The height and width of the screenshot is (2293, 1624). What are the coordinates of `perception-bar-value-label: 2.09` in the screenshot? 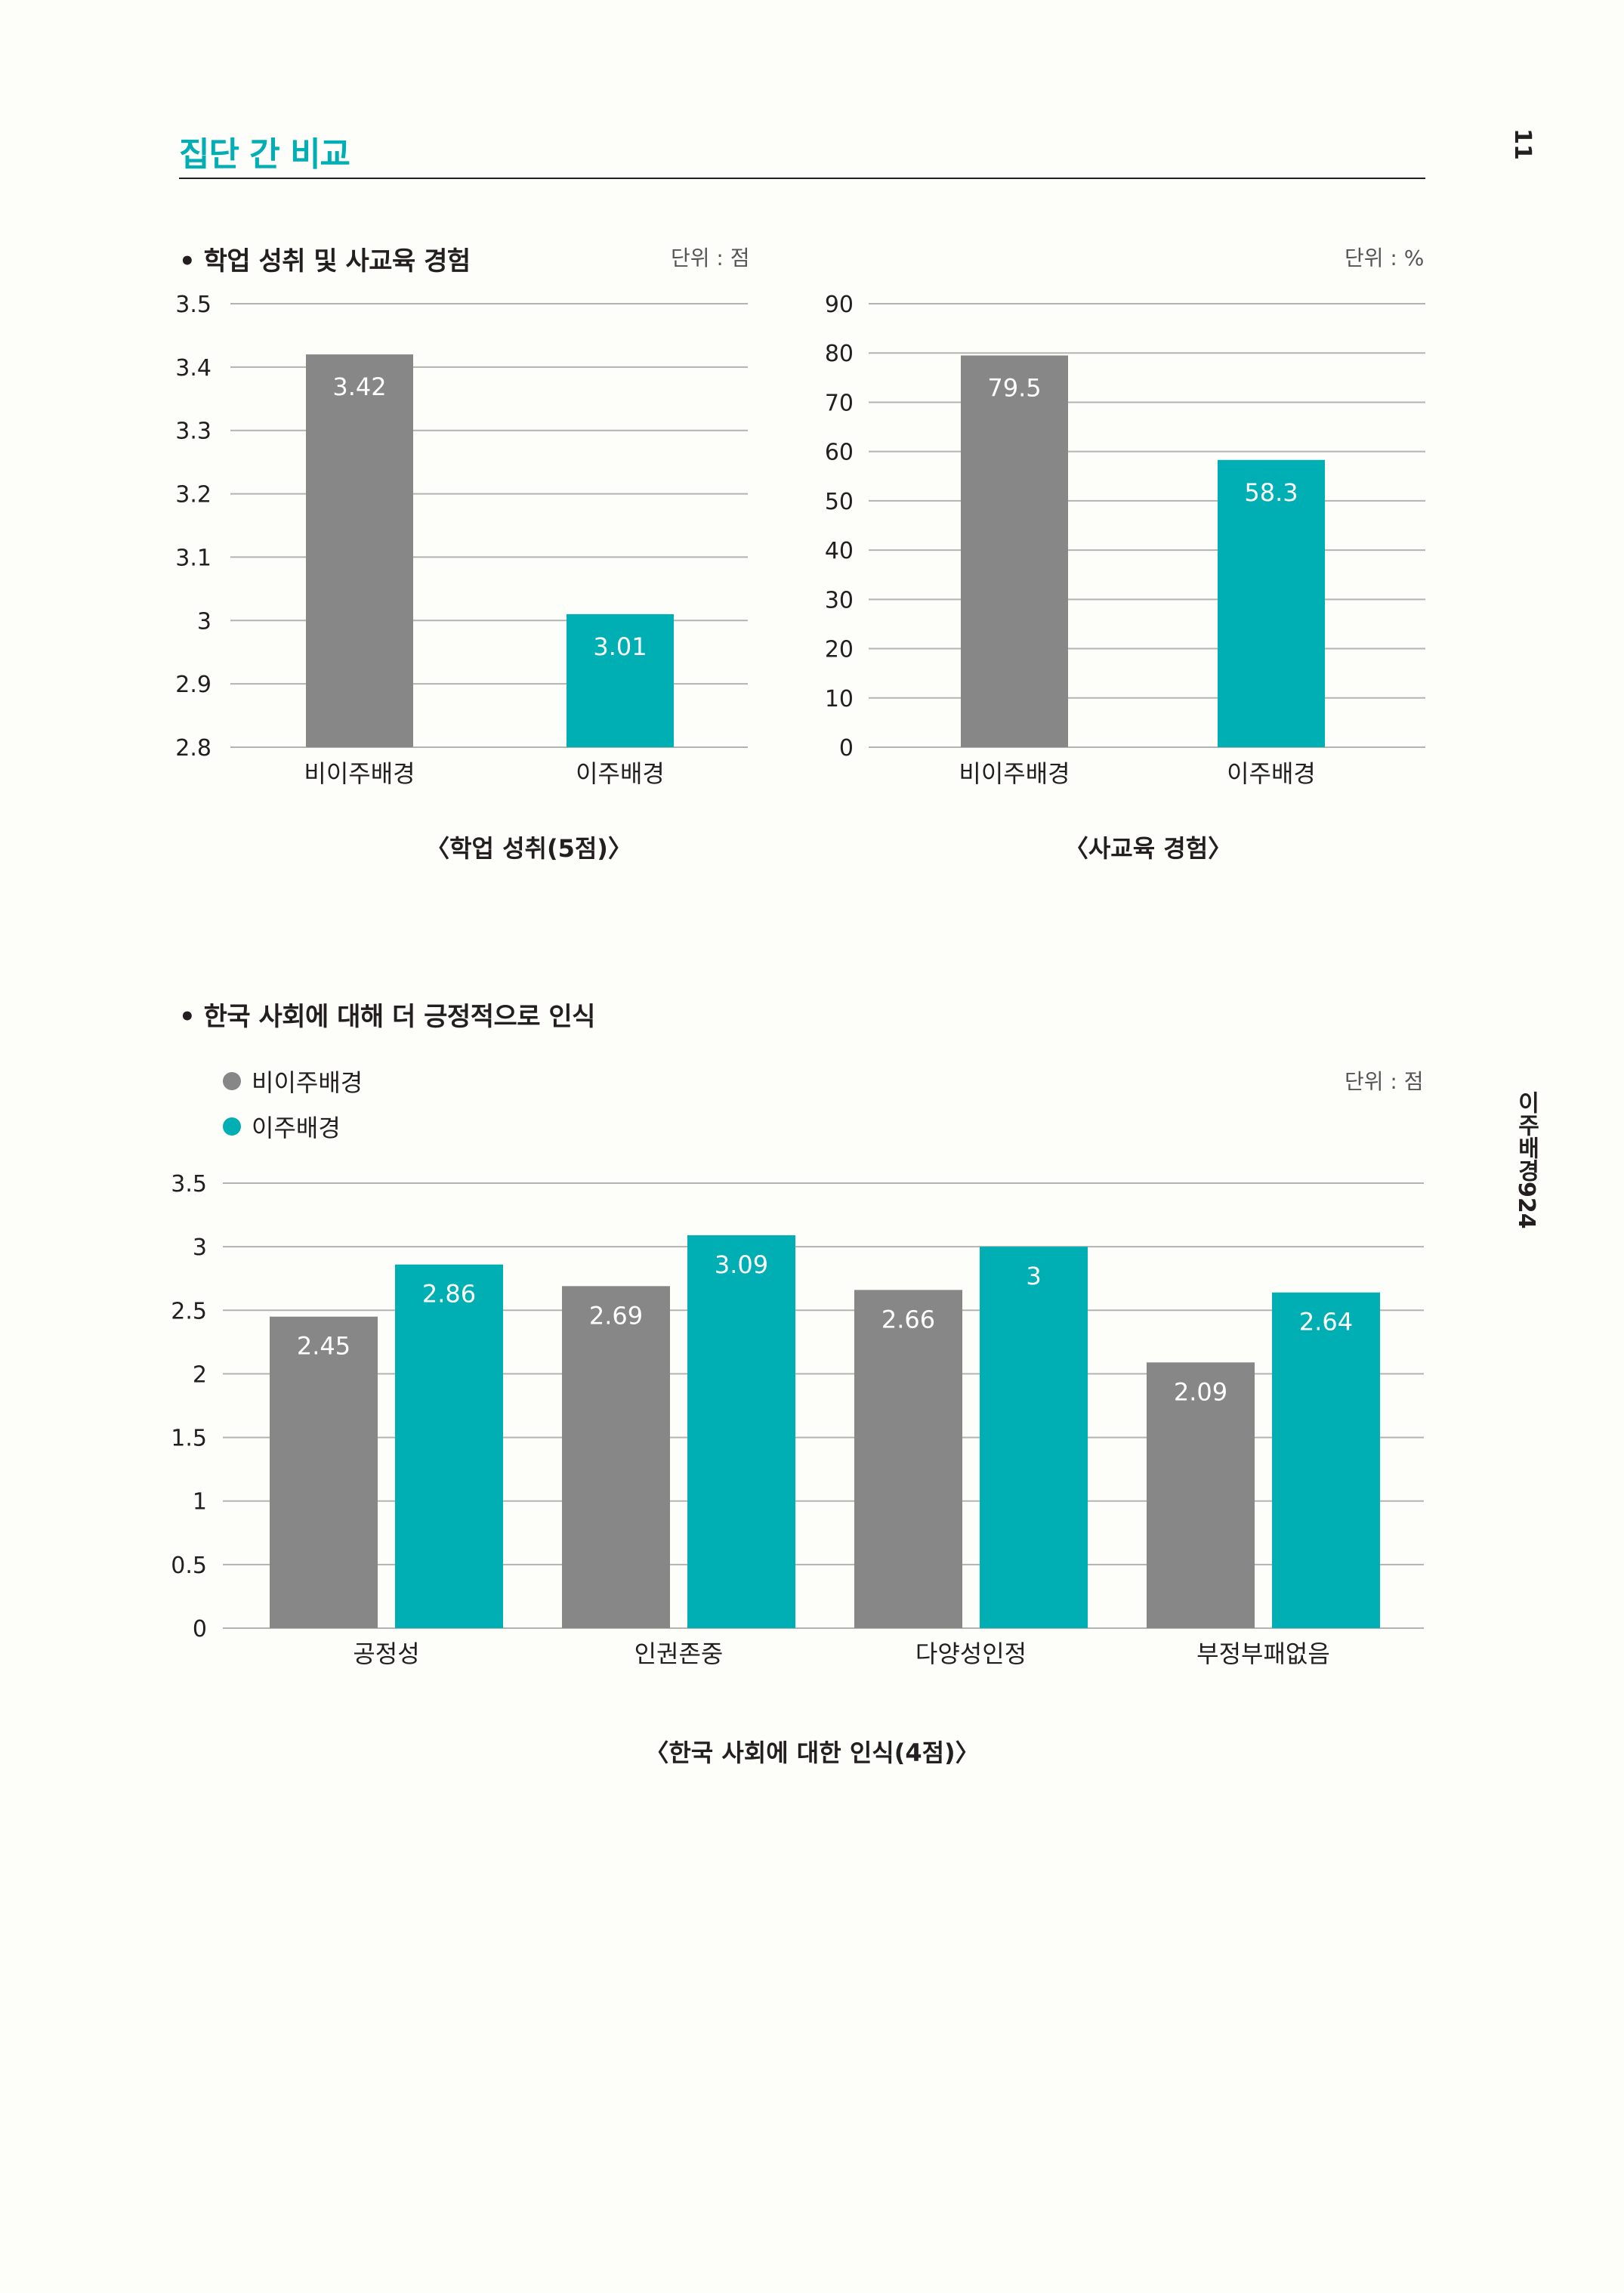 It's located at (1200, 1391).